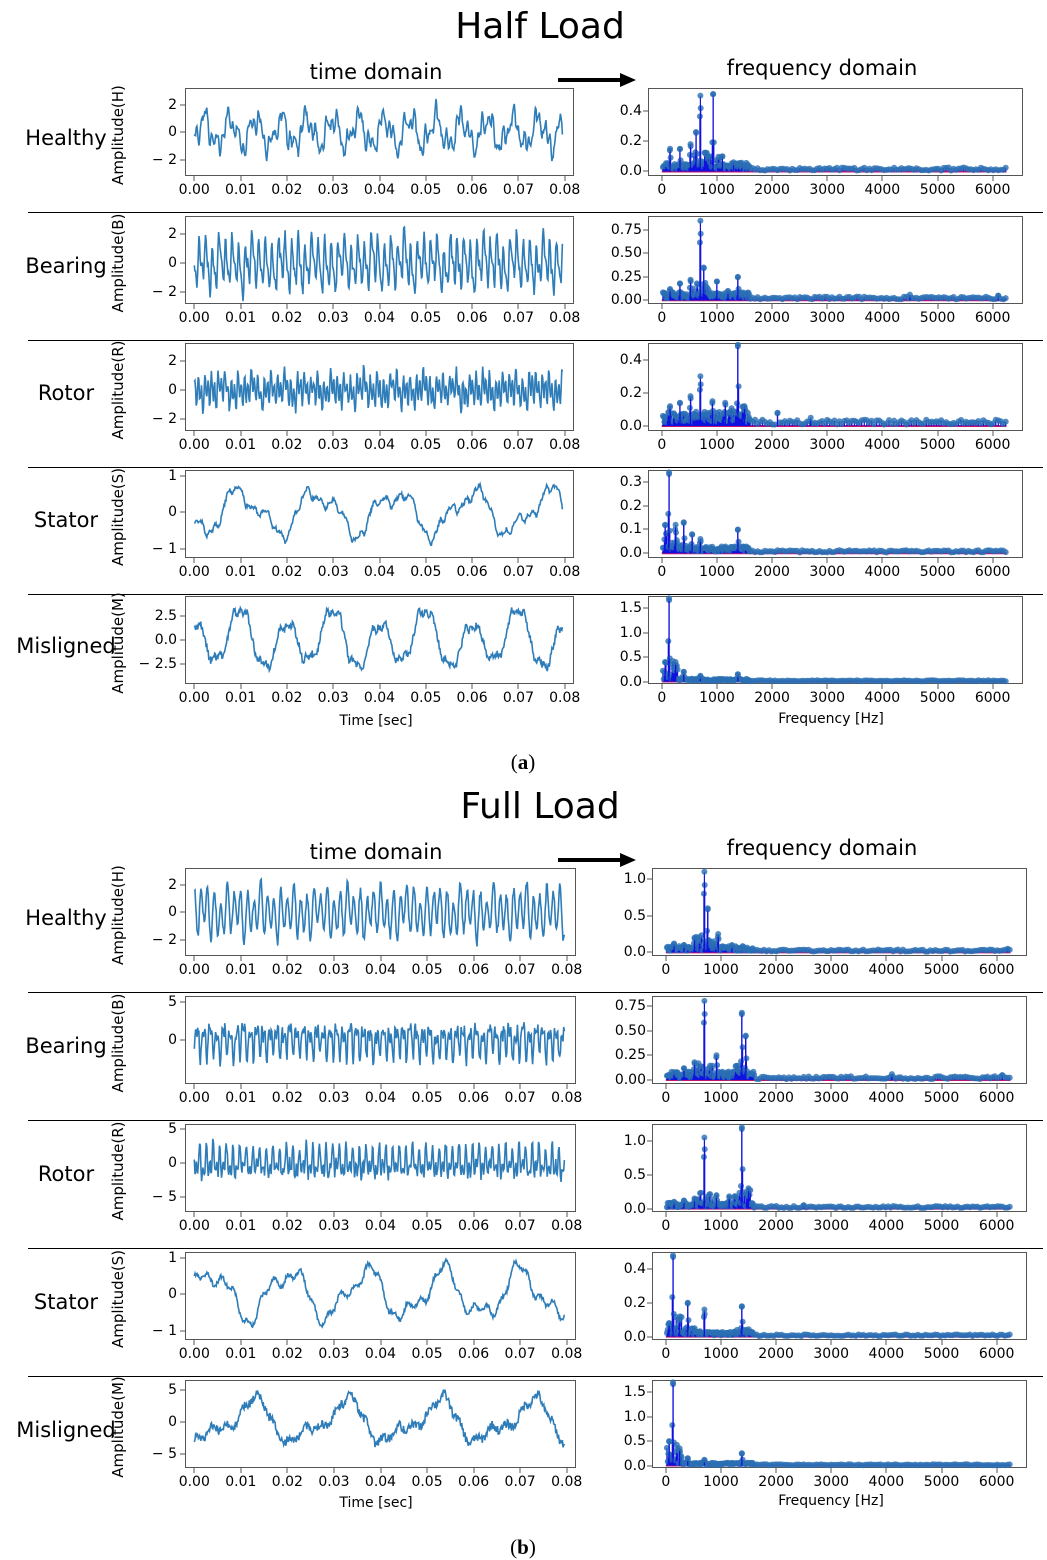 This screenshot has height=1560, width=1047. What do you see at coordinates (532, 762) in the screenshot?
I see `caption-paren-close: )` at bounding box center [532, 762].